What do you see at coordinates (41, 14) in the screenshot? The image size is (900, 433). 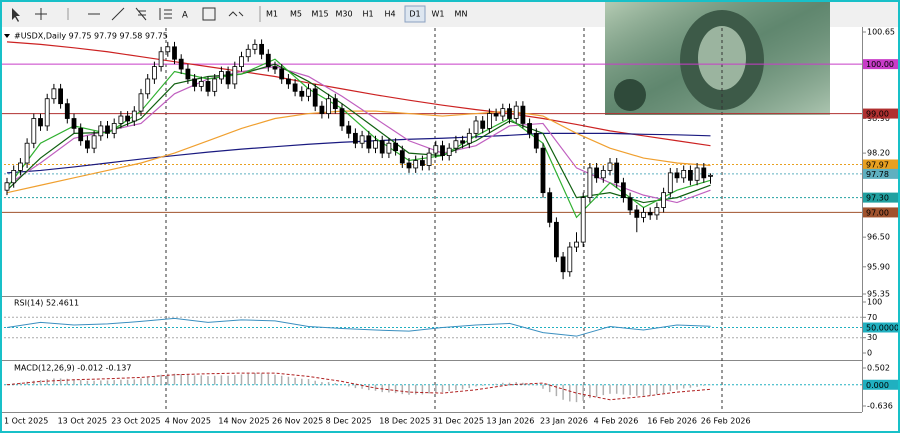 I see `crosshair-icon` at bounding box center [41, 14].